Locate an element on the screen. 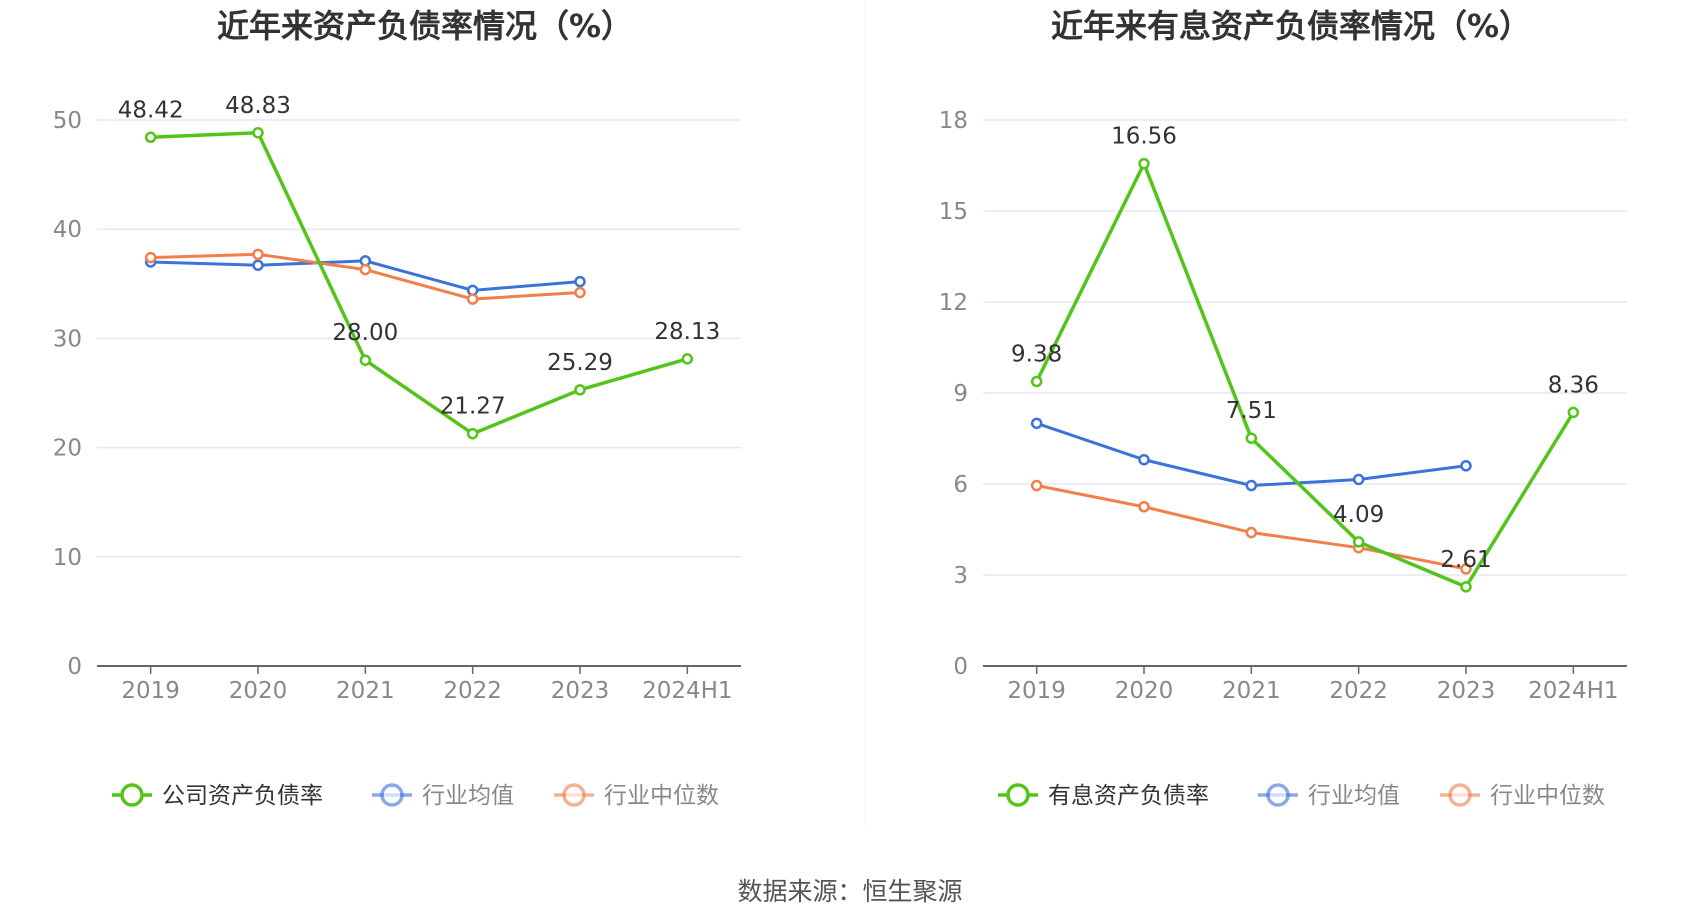  data-label: 21.27 is located at coordinates (473, 407).